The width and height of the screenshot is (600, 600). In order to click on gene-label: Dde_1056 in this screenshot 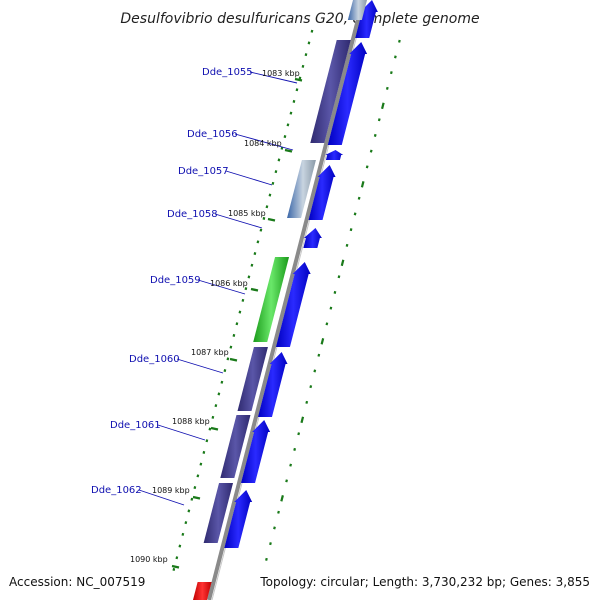, I will do `click(212, 134)`.